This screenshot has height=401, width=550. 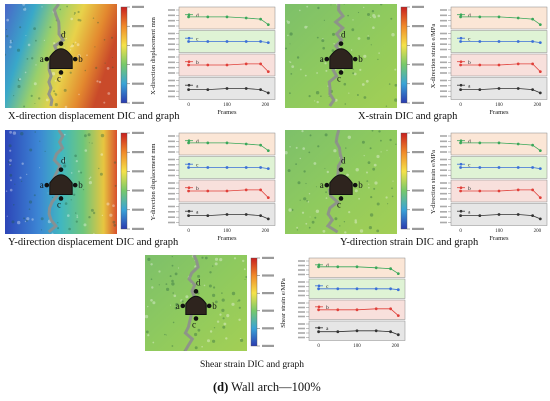 What do you see at coordinates (138, 180) in the screenshot?
I see `colorbar-ydisp: Y-direction displacement mm` at bounding box center [138, 180].